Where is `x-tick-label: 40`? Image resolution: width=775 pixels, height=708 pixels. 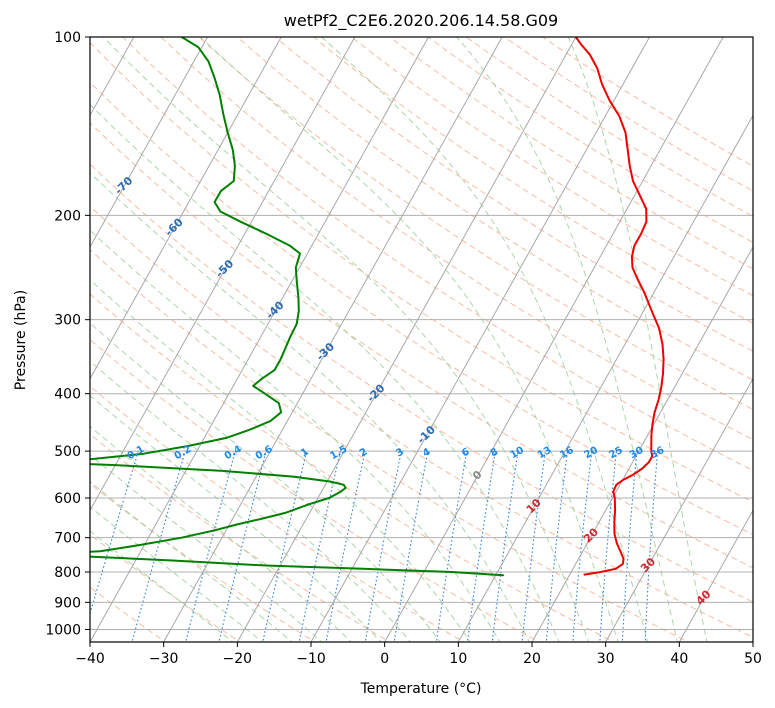 x-tick-label: 40 is located at coordinates (679, 659).